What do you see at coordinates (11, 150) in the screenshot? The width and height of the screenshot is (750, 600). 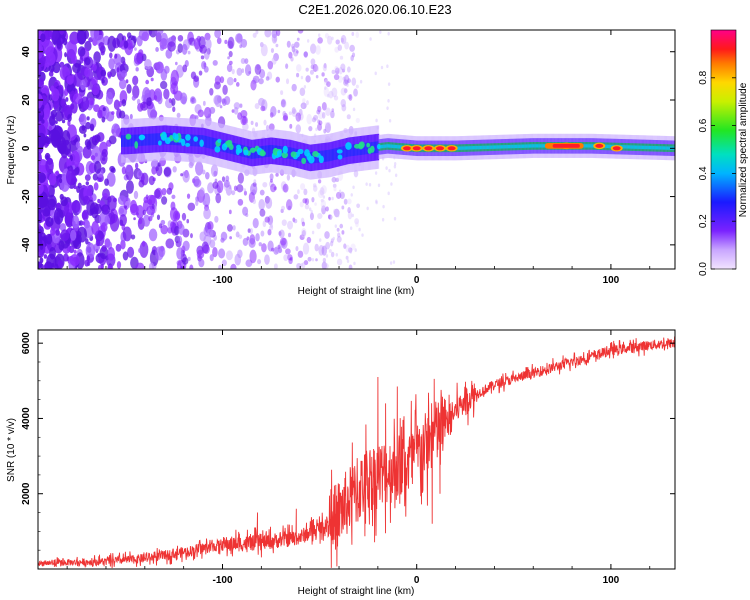 I see `spectrogram-y-axis-label: Frequency (Hz)` at bounding box center [11, 150].